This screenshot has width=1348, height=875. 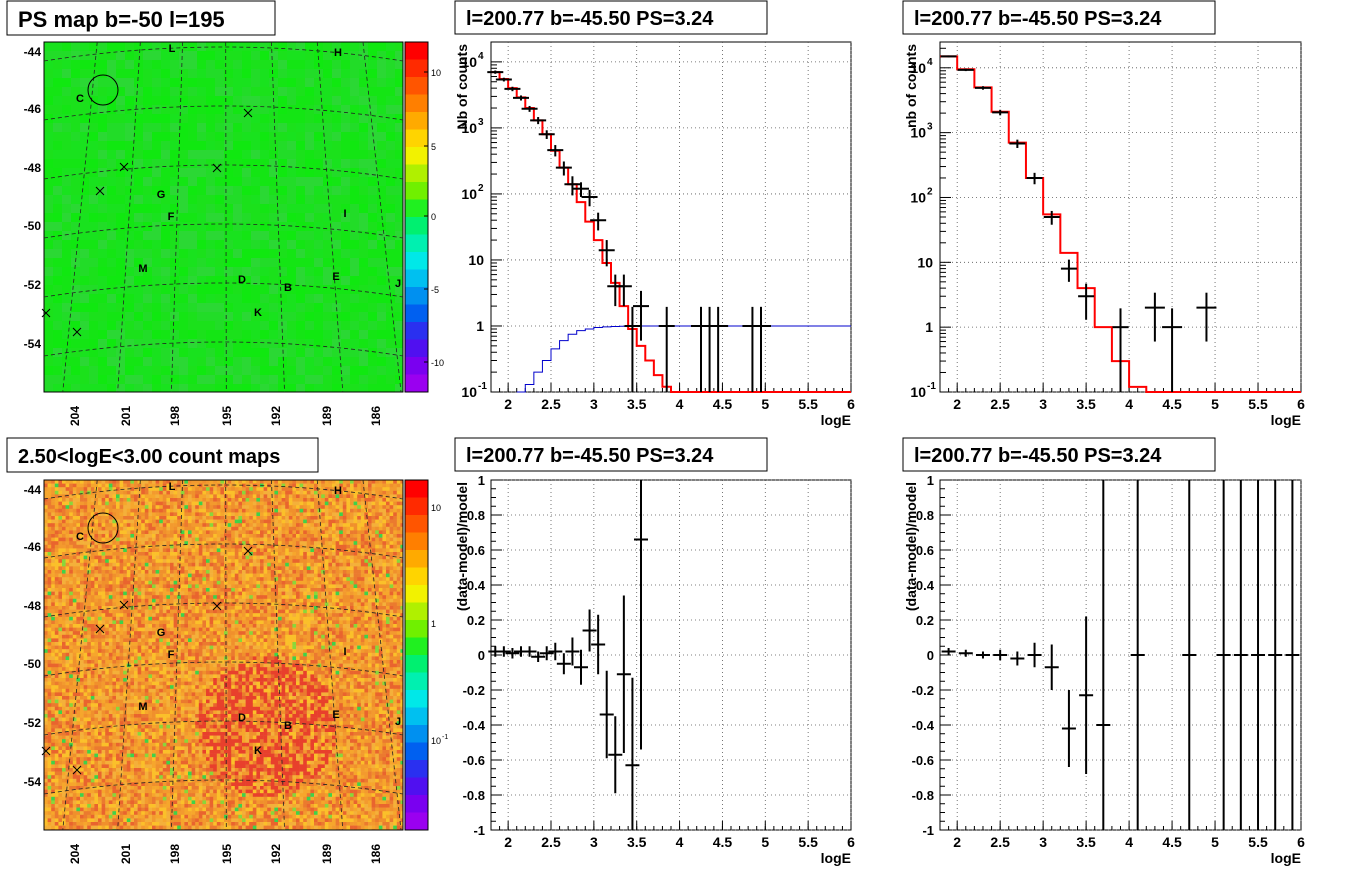 I want to click on ps-colorbar-segment, so click(x=416, y=208).